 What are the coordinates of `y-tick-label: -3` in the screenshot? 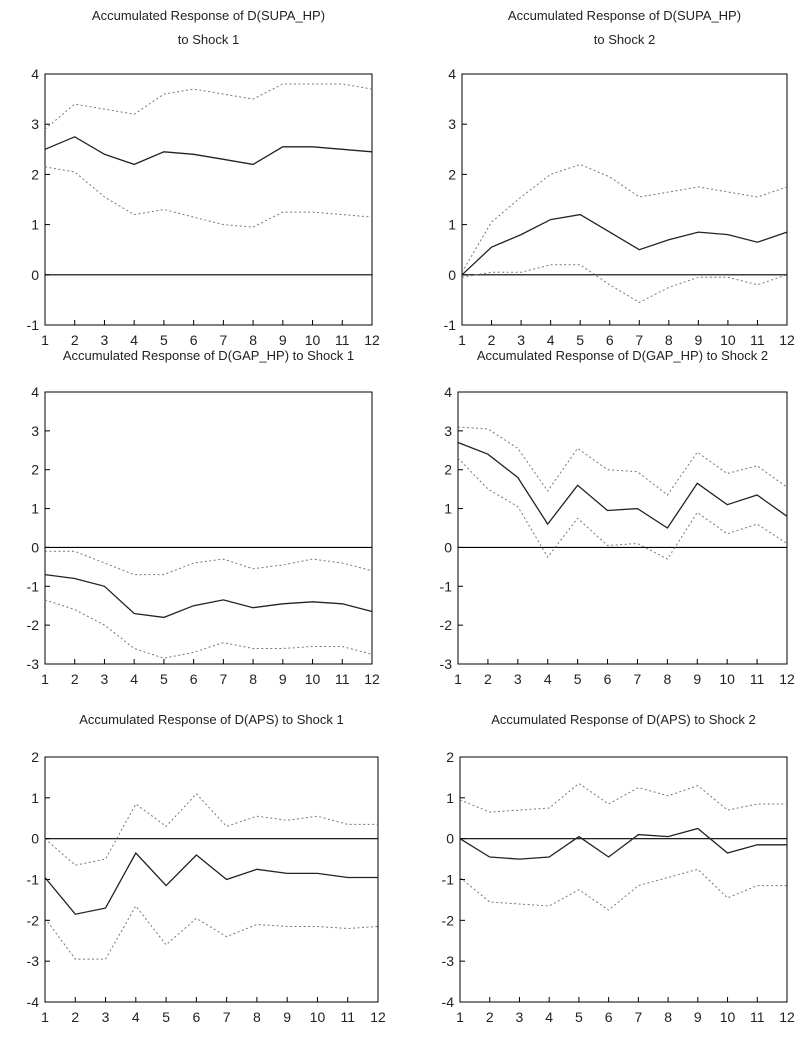 It's located at (33, 961).